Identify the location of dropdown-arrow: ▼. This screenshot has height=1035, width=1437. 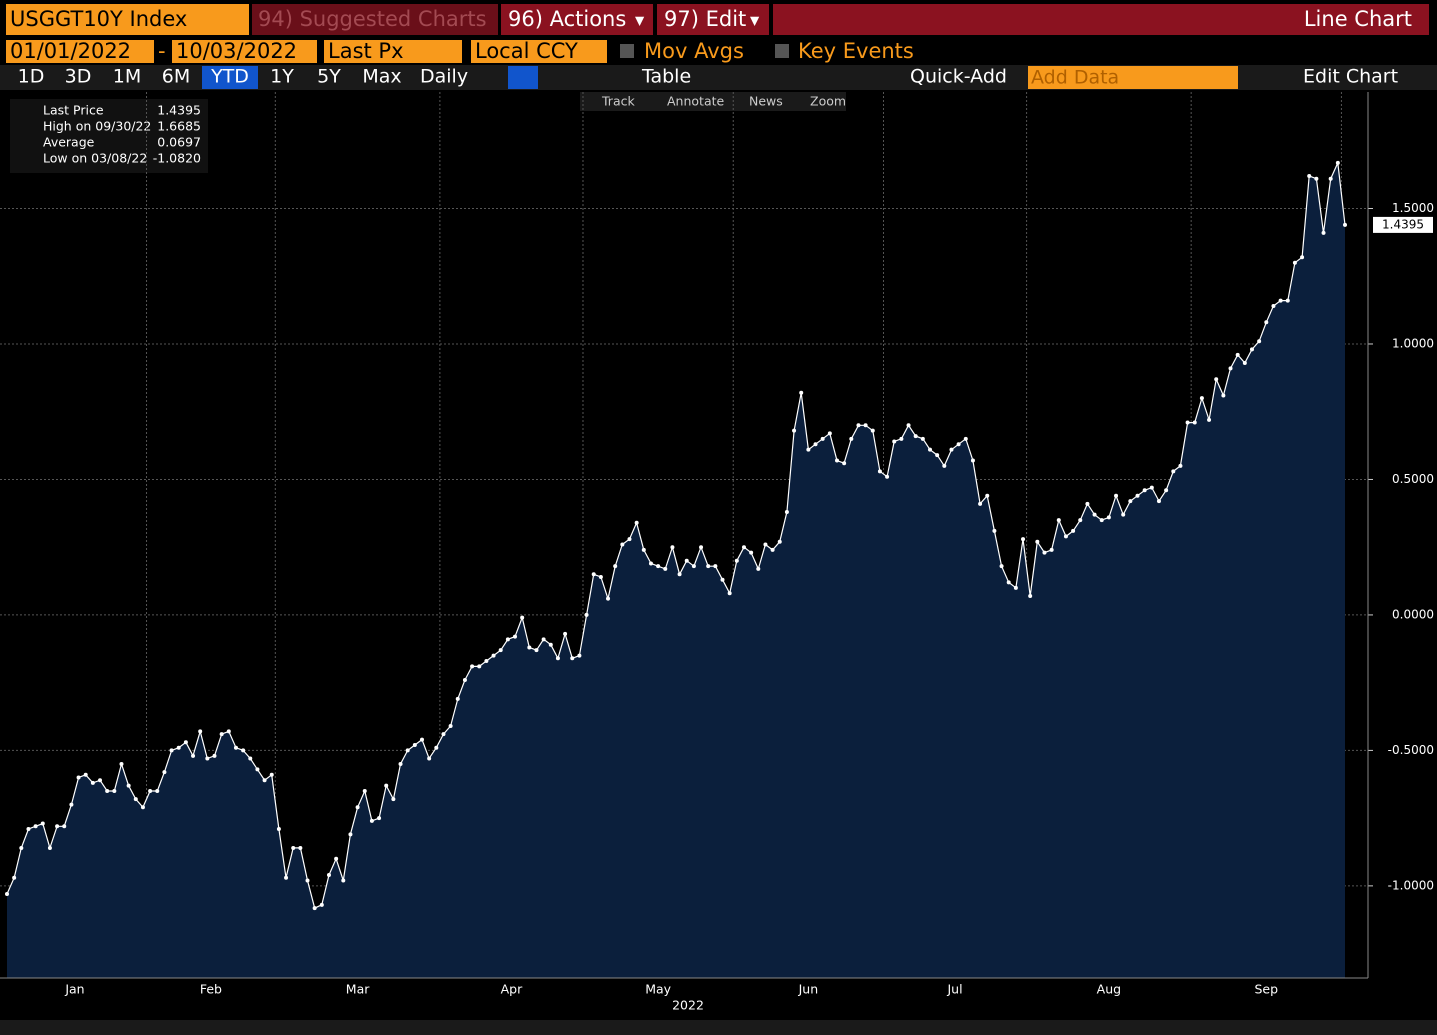
(755, 21).